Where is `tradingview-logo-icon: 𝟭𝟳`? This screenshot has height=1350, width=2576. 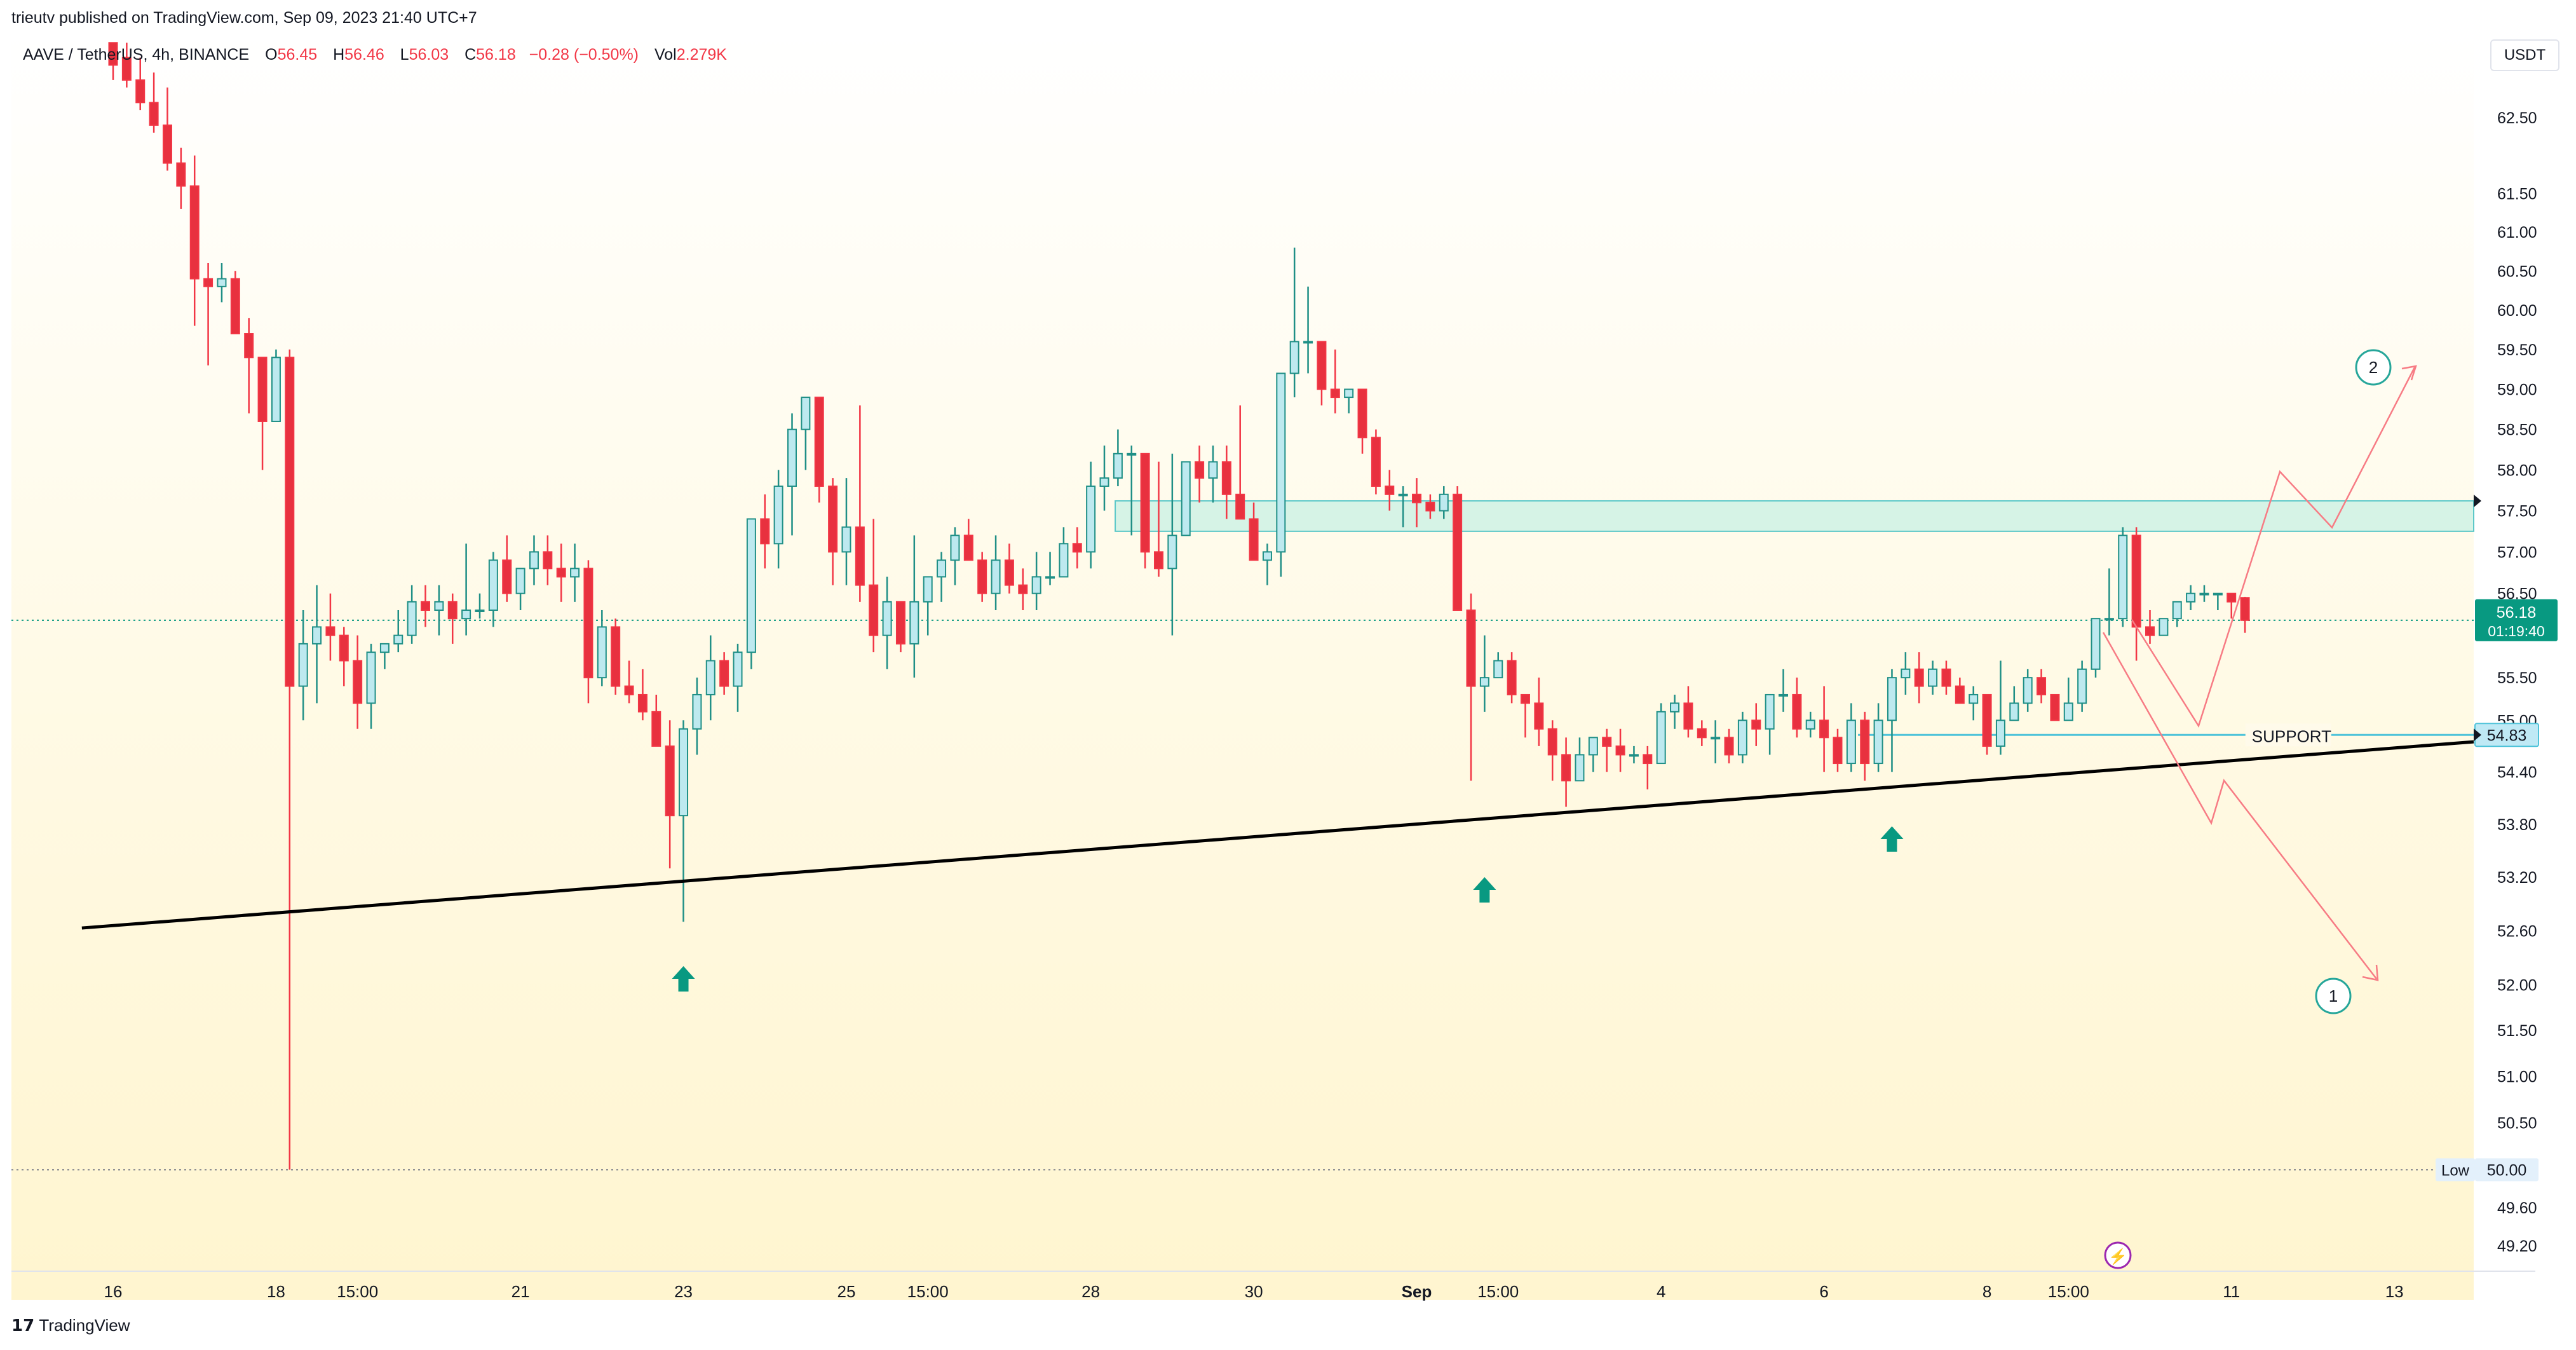
tradingview-logo-icon: 𝟭𝟳 is located at coordinates (25, 1325).